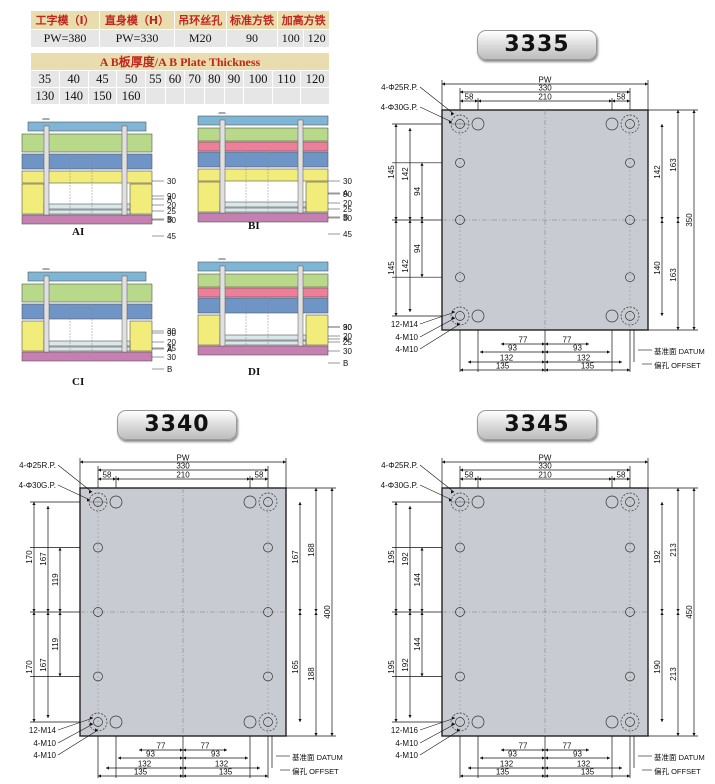 The width and height of the screenshot is (715, 784). What do you see at coordinates (391, 557) in the screenshot?
I see `dimension-label: 195` at bounding box center [391, 557].